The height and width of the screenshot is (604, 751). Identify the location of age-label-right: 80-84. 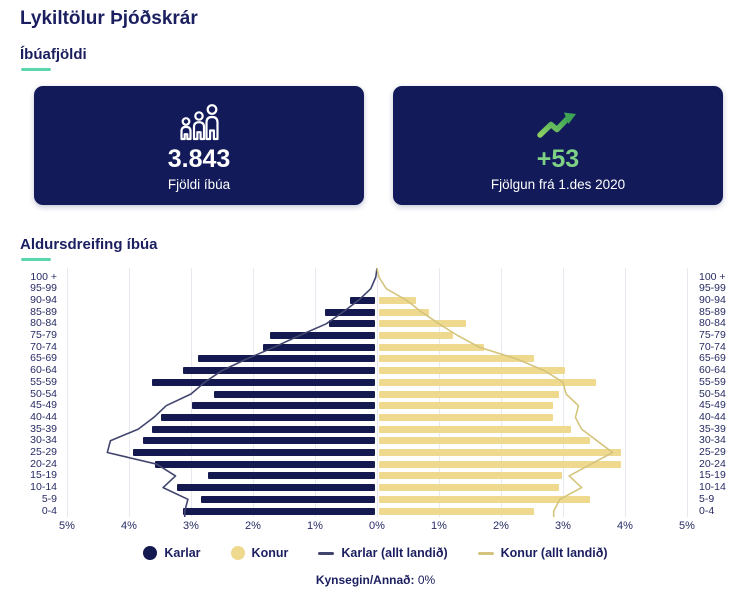
(712, 323).